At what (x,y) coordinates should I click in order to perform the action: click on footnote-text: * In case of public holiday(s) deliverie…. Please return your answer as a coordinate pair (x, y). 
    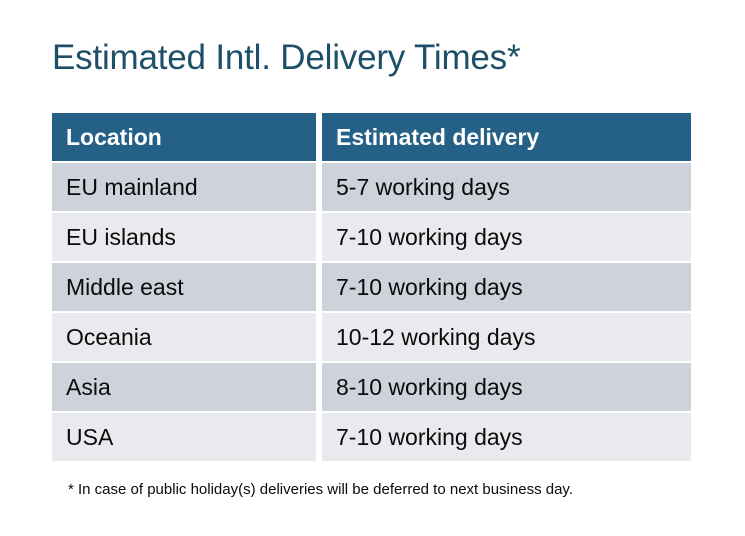
    Looking at the image, I should click on (320, 489).